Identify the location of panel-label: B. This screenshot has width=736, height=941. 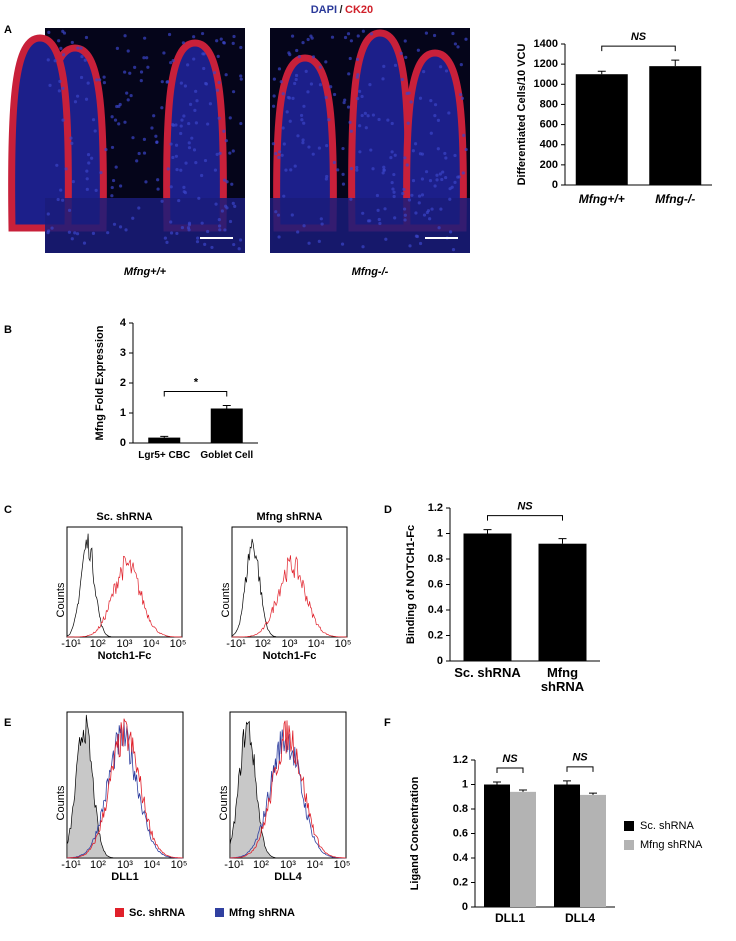
(8, 330).